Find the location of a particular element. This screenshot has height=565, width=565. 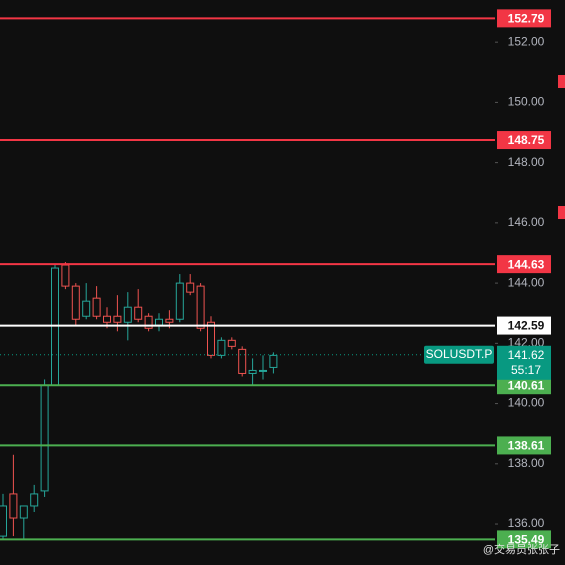

y-tick-label: 144.00 is located at coordinates (526, 282).